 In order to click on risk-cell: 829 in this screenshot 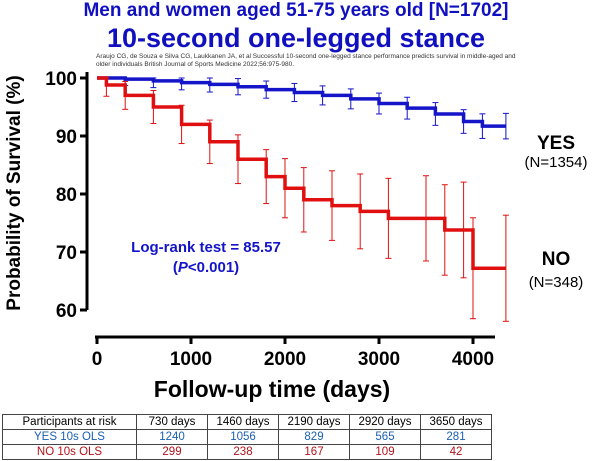, I will do `click(314, 437)`.